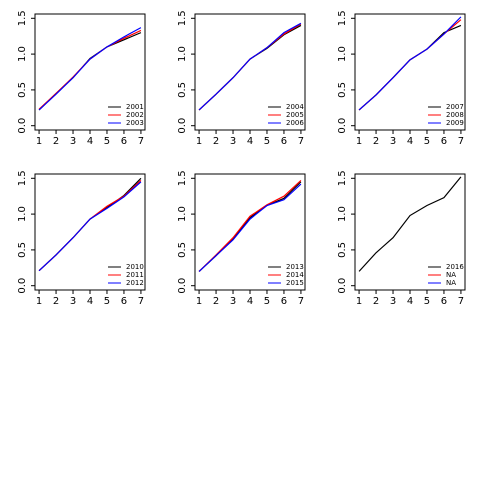  What do you see at coordinates (295, 115) in the screenshot?
I see `legend-label: 2005` at bounding box center [295, 115].